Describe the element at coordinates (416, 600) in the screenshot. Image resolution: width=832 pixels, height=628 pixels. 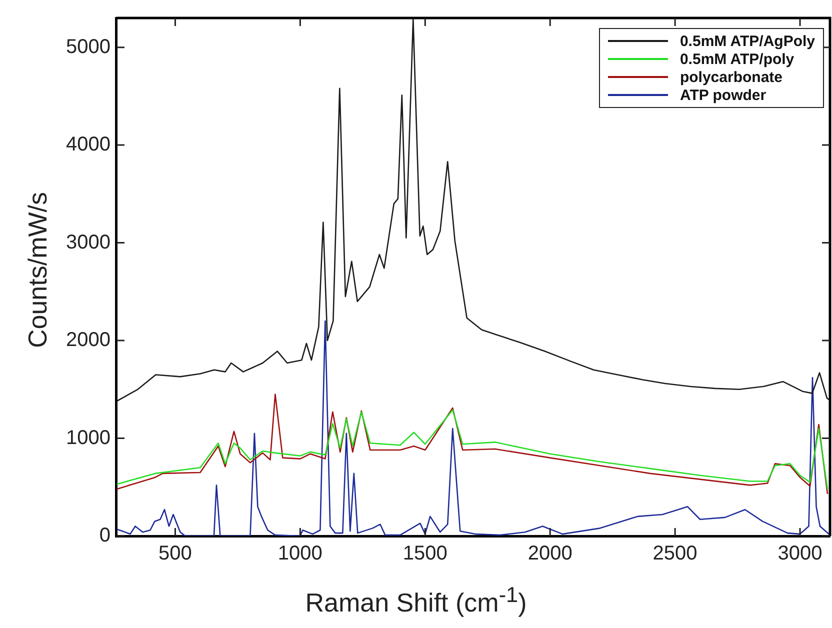
I see `x-axis-title: Raman Shift (cm$^{-1}$)` at that location.